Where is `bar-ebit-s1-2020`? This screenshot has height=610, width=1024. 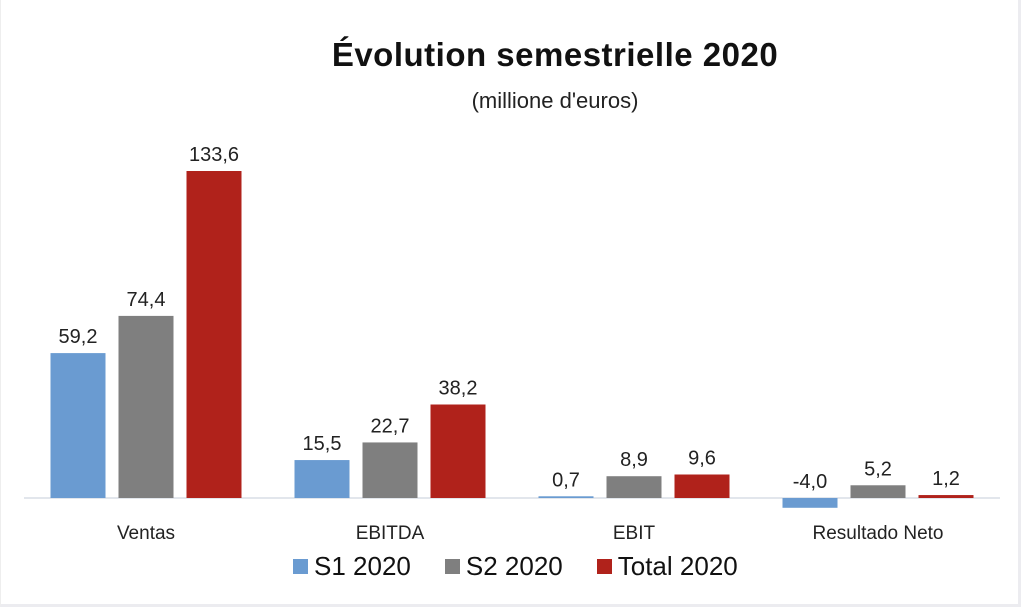 bar-ebit-s1-2020 is located at coordinates (566, 497).